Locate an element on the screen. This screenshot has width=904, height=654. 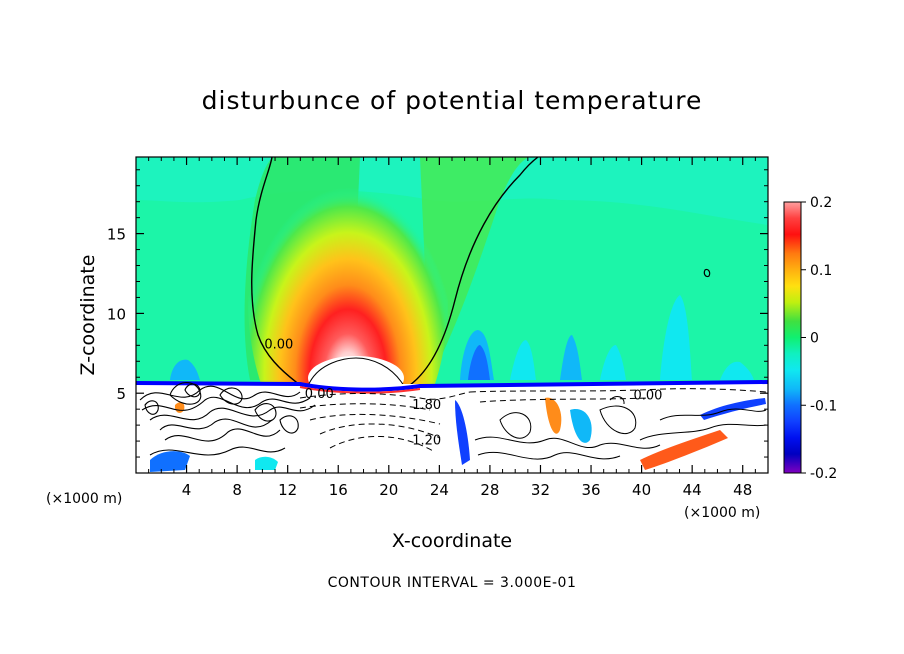
colorbar-tick-label: -0.2 is located at coordinates (823, 474).